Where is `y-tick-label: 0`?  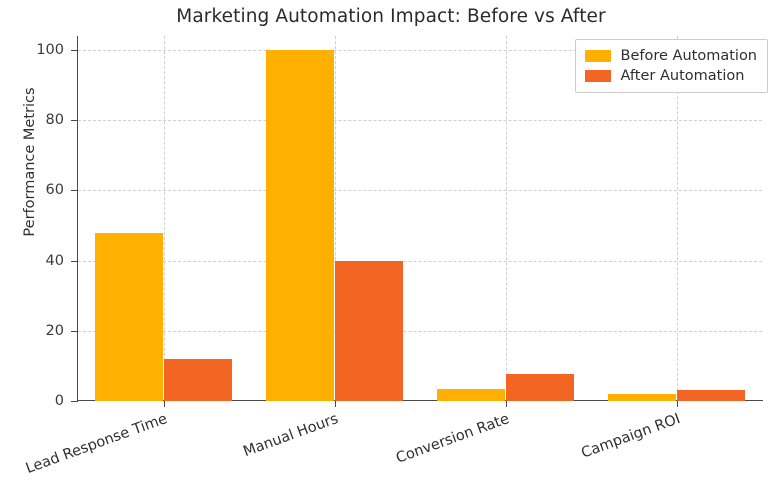
y-tick-label: 0 is located at coordinates (59, 401).